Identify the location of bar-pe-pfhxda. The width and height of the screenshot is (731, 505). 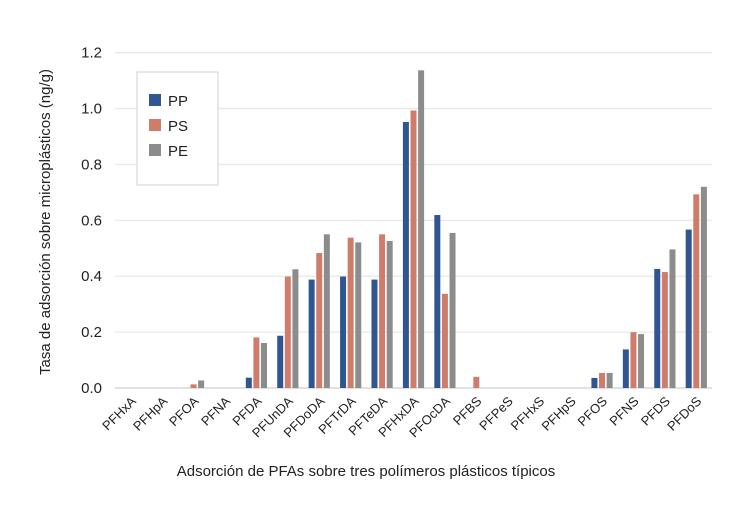
(421, 229).